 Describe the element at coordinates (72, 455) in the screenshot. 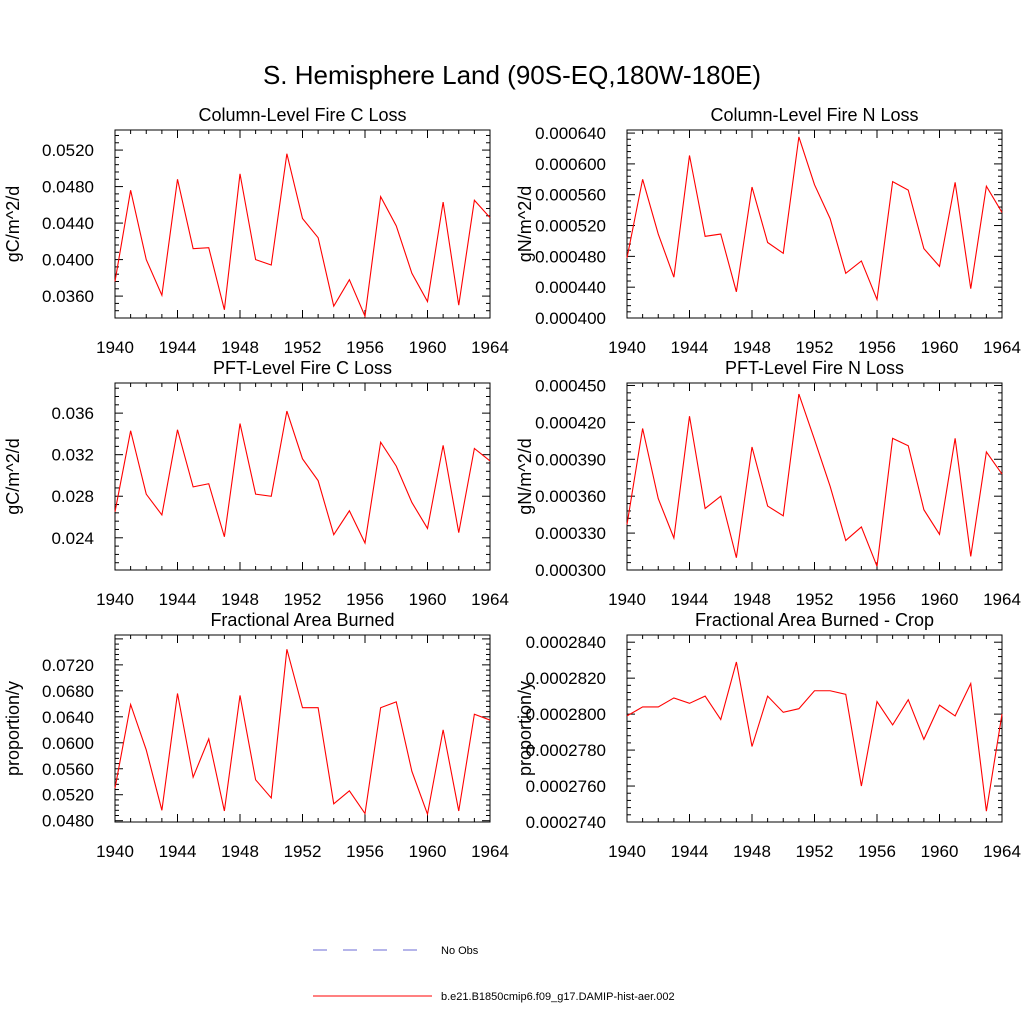

I see `y-tick-label: 0.032` at that location.